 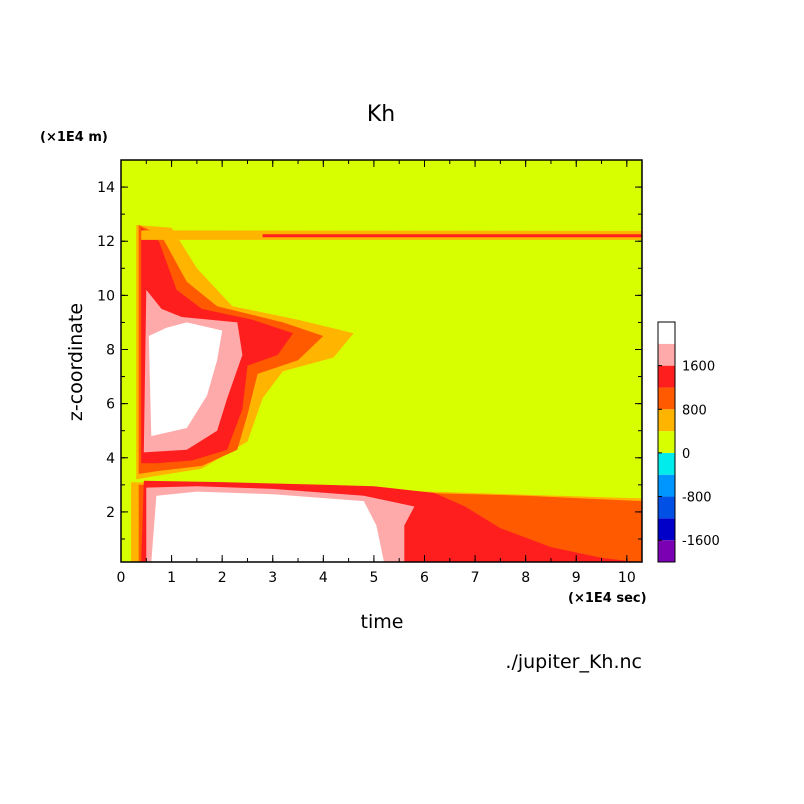 I want to click on y-tick-label: 4, so click(x=110, y=459).